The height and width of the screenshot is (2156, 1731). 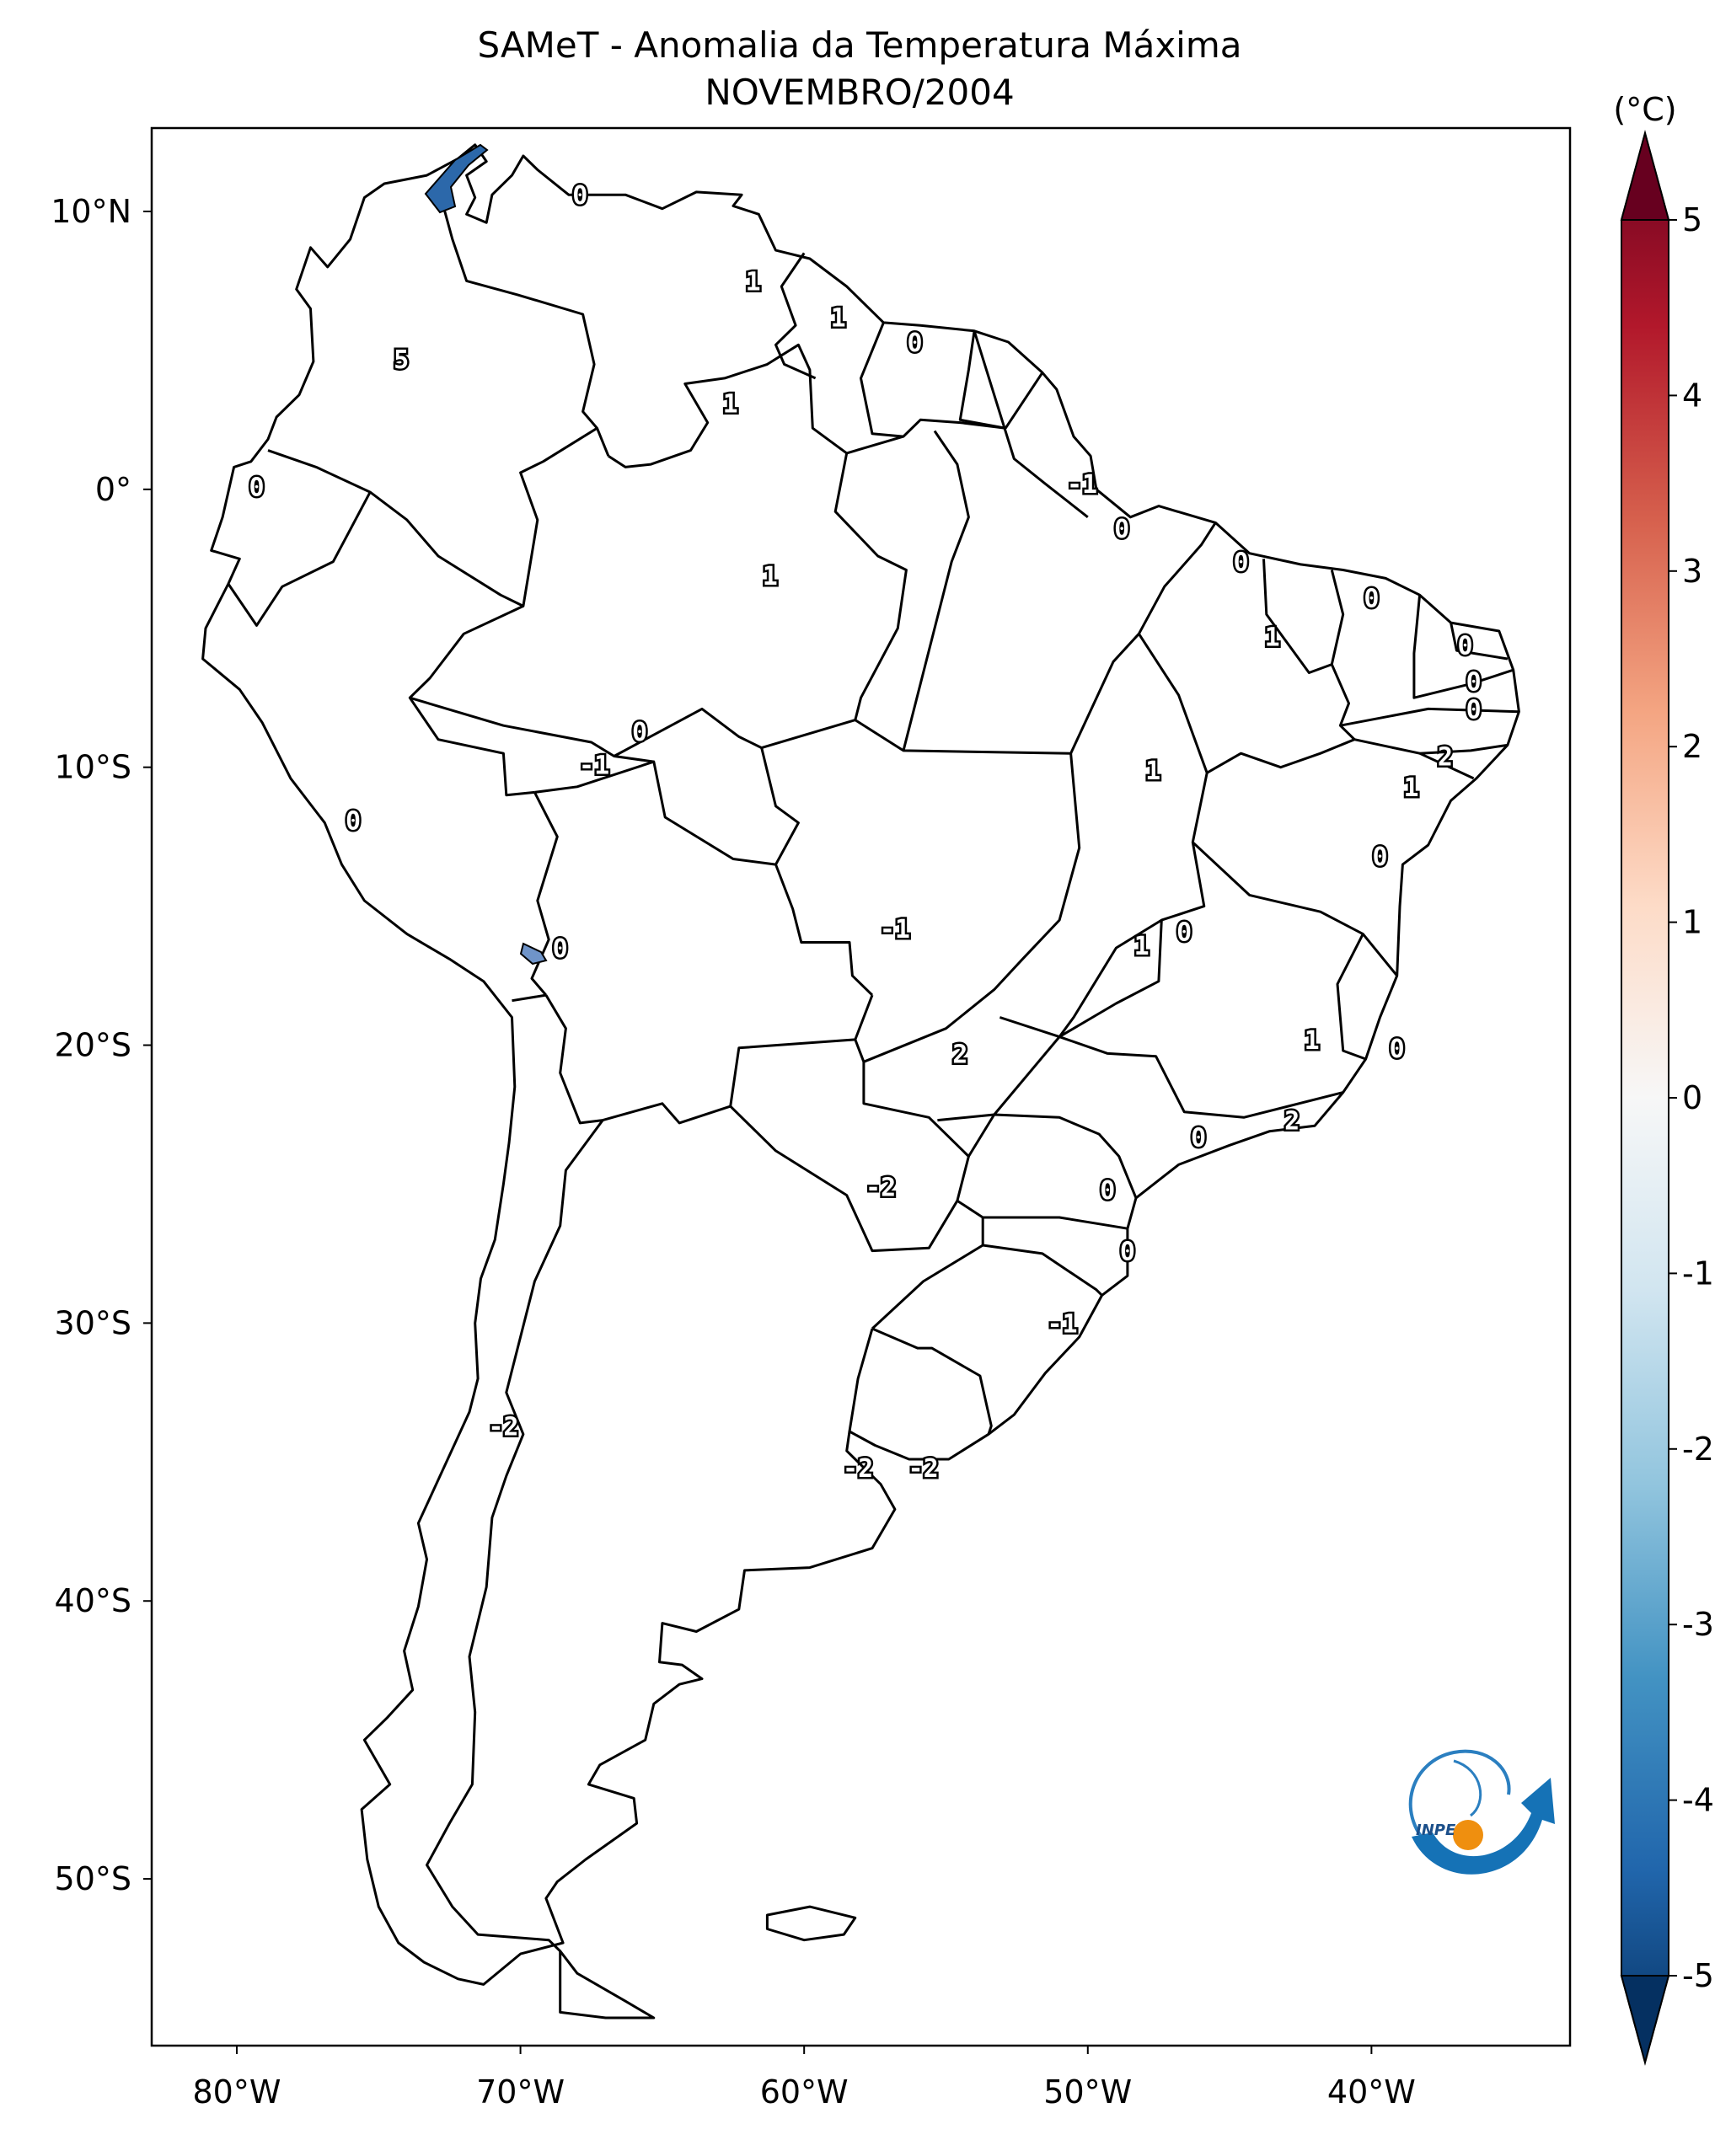 I want to click on colorbar-tick-label: -2, so click(x=1698, y=1449).